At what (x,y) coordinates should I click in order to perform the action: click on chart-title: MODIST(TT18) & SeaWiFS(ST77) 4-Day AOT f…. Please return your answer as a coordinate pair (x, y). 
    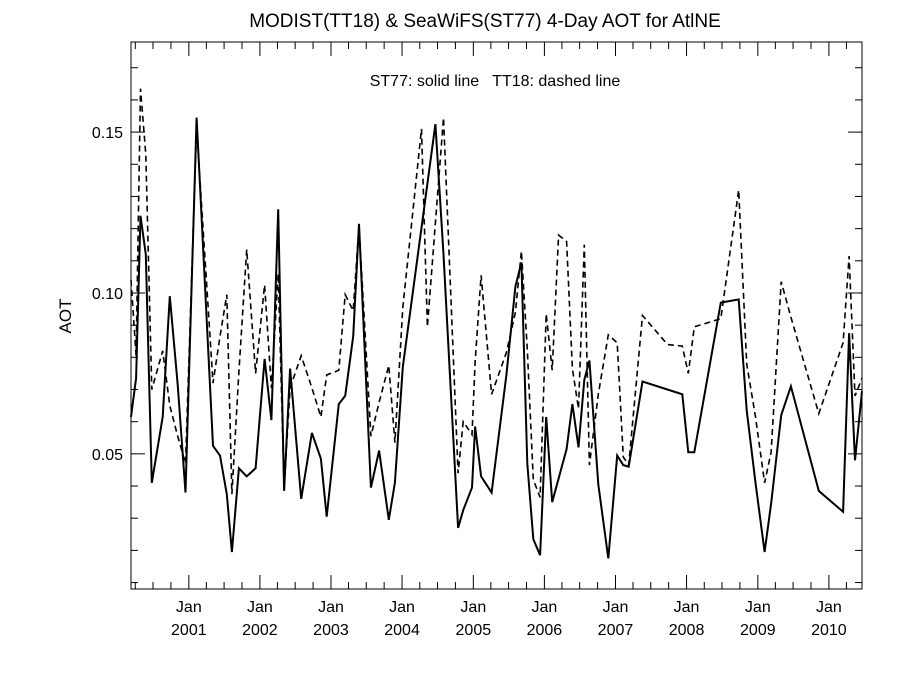
    Looking at the image, I should click on (485, 21).